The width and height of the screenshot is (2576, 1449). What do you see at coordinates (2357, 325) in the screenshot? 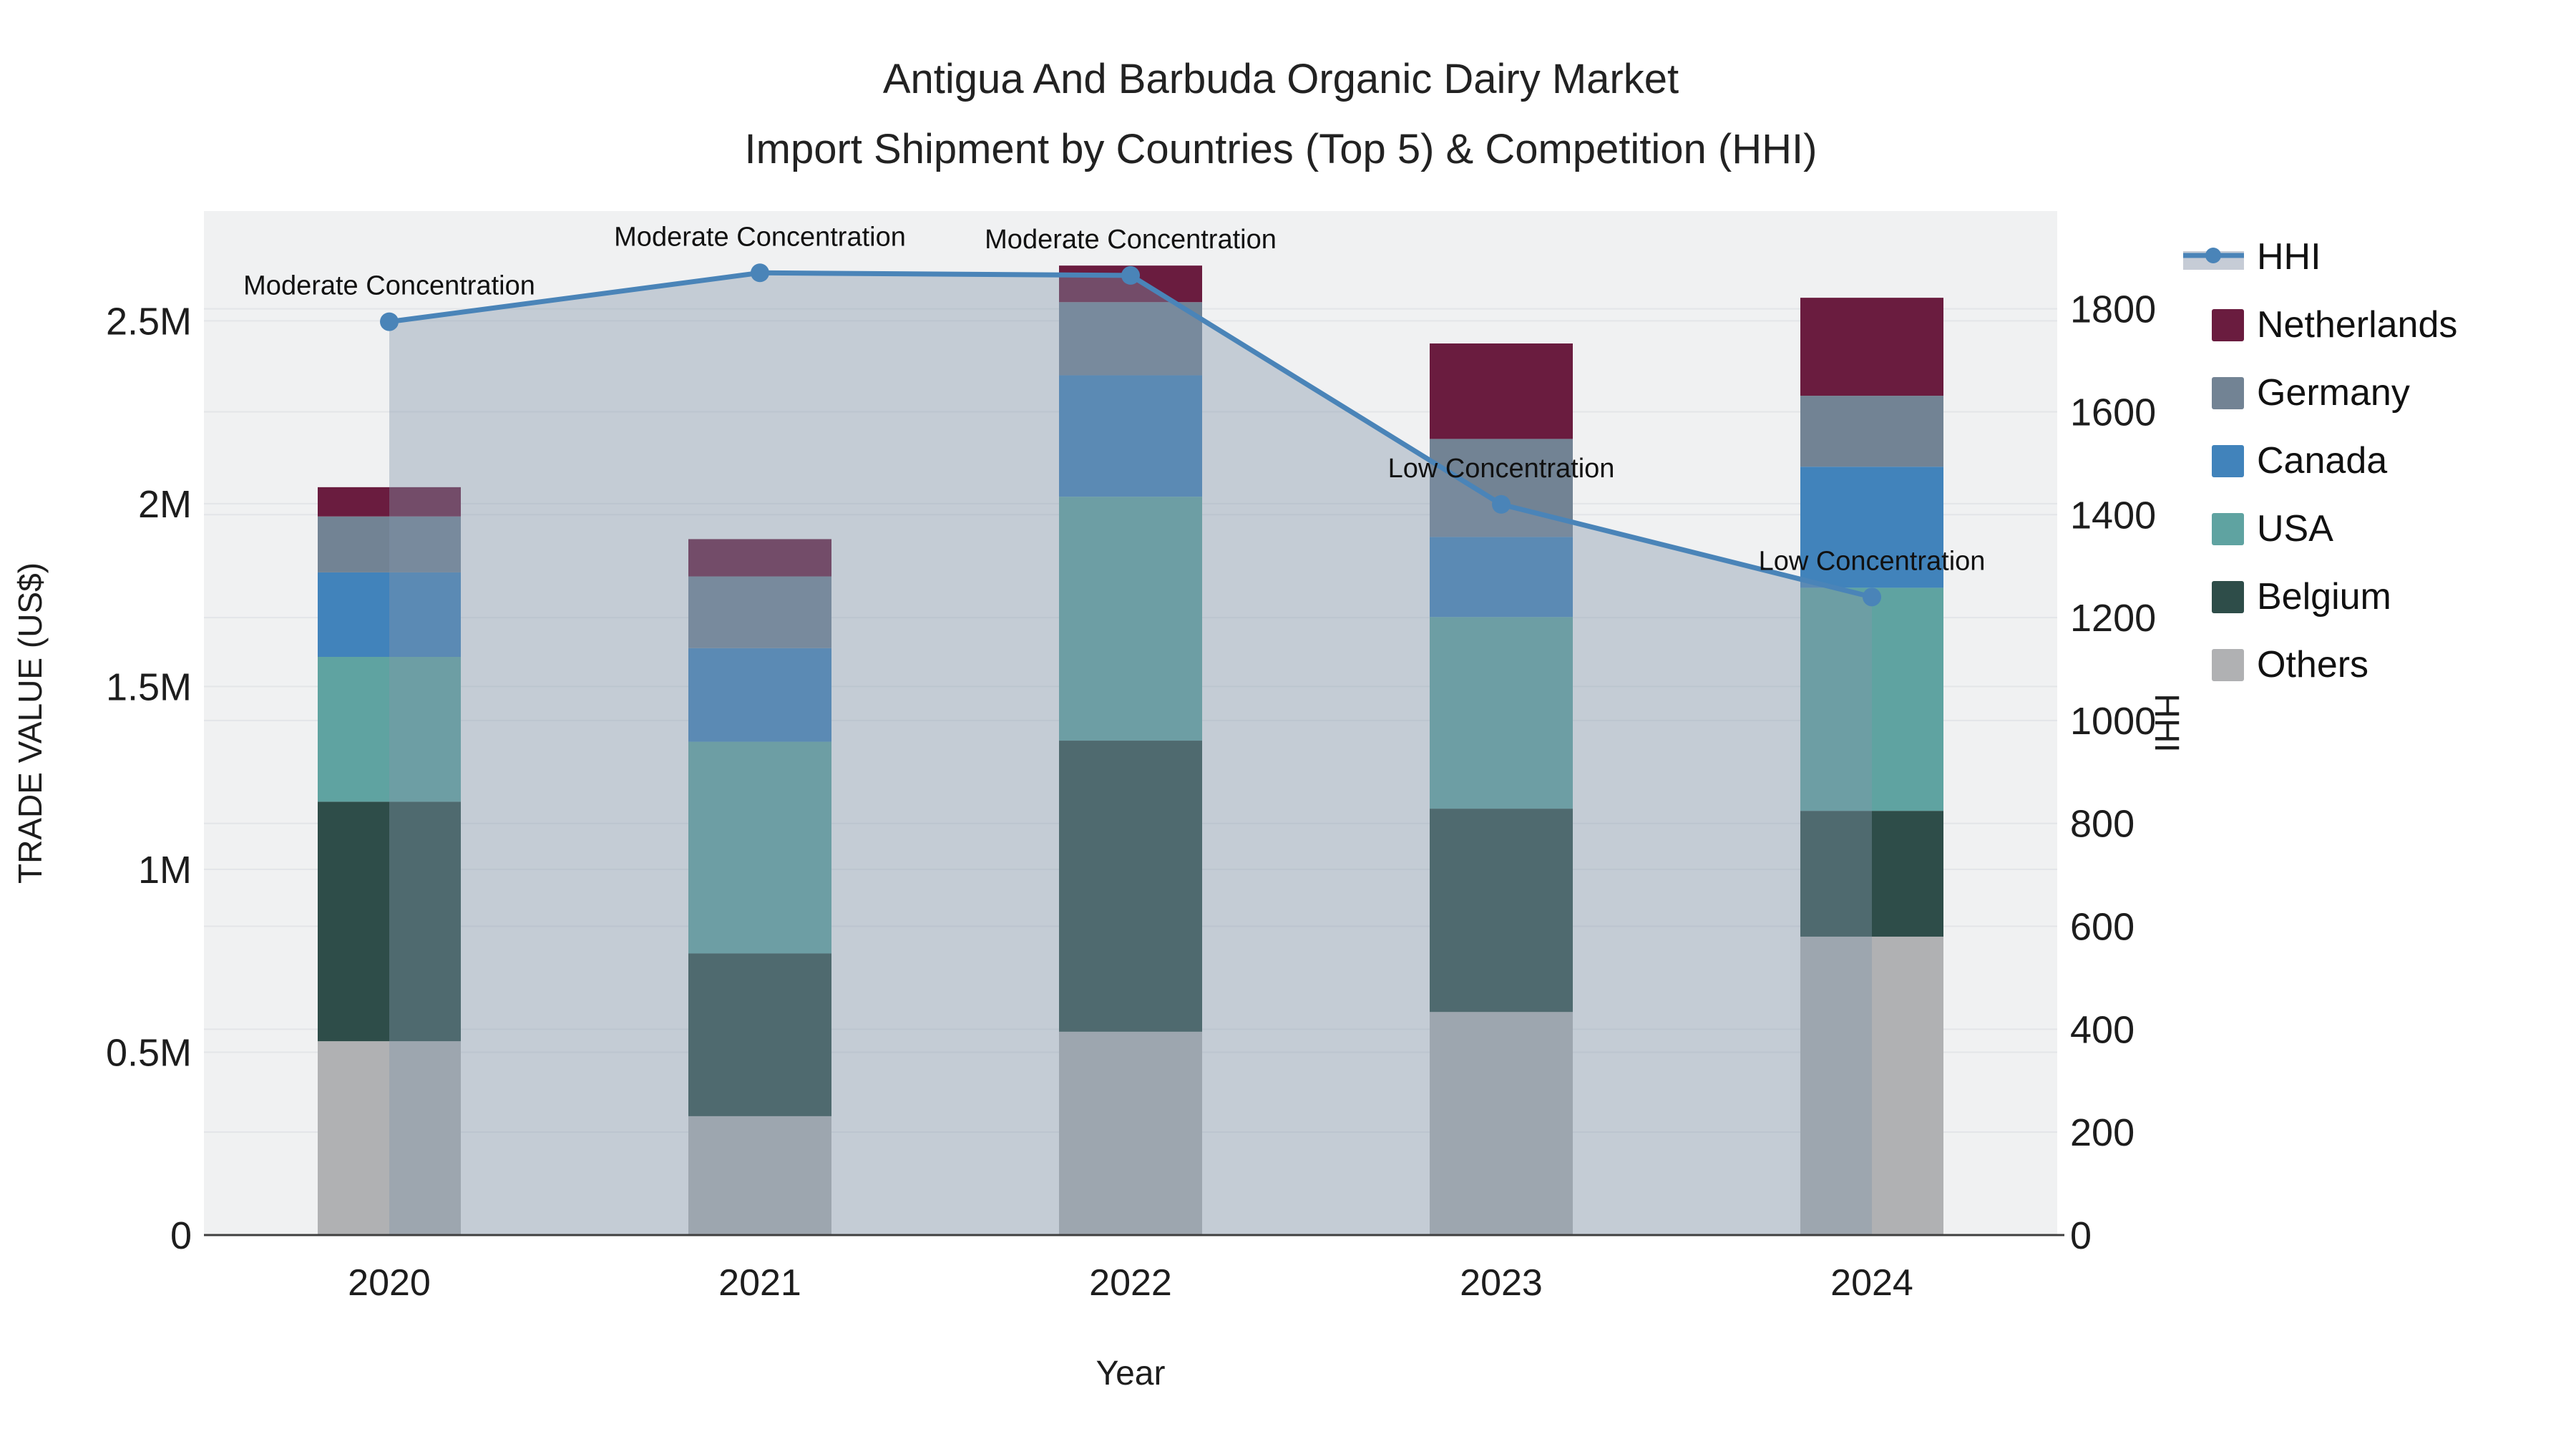
I see `legend-label-netherlands: Netherlands` at bounding box center [2357, 325].